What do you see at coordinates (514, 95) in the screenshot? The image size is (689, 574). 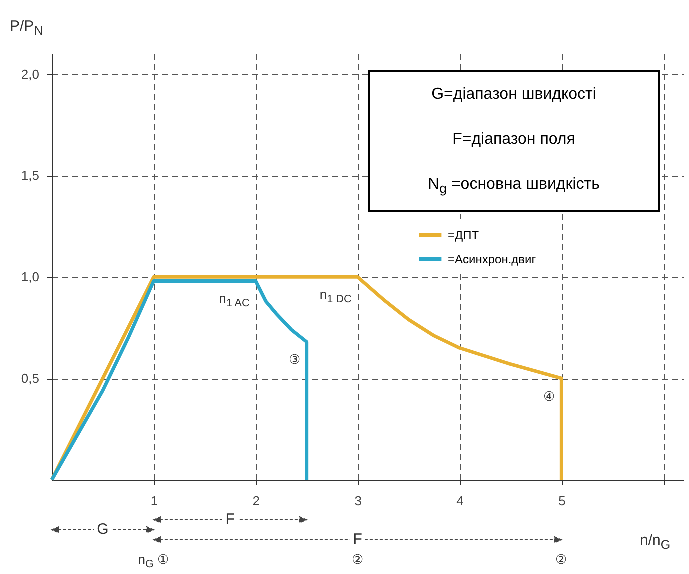 I see `annotation: G=діапазон швидкості` at bounding box center [514, 95].